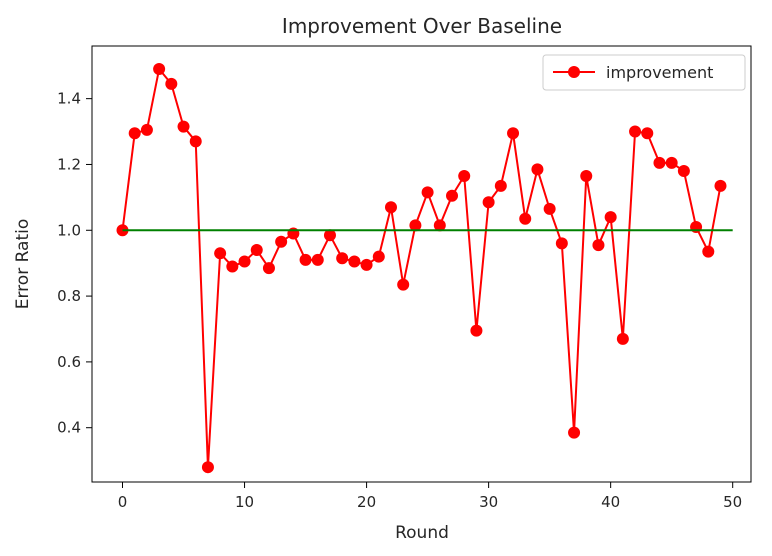  Describe the element at coordinates (430, 496) in the screenshot. I see `x-axis: 0 10 20 30 40 50` at that location.